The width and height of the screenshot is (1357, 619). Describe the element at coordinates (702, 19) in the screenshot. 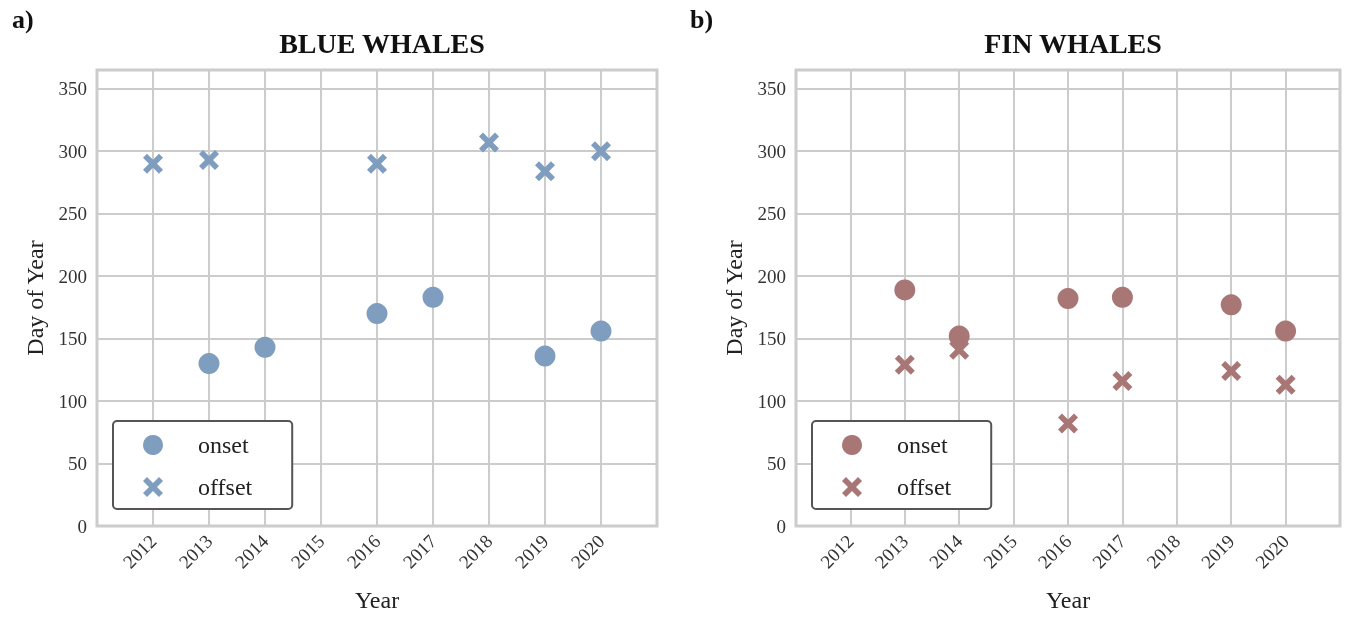

I see `text: b)` at that location.